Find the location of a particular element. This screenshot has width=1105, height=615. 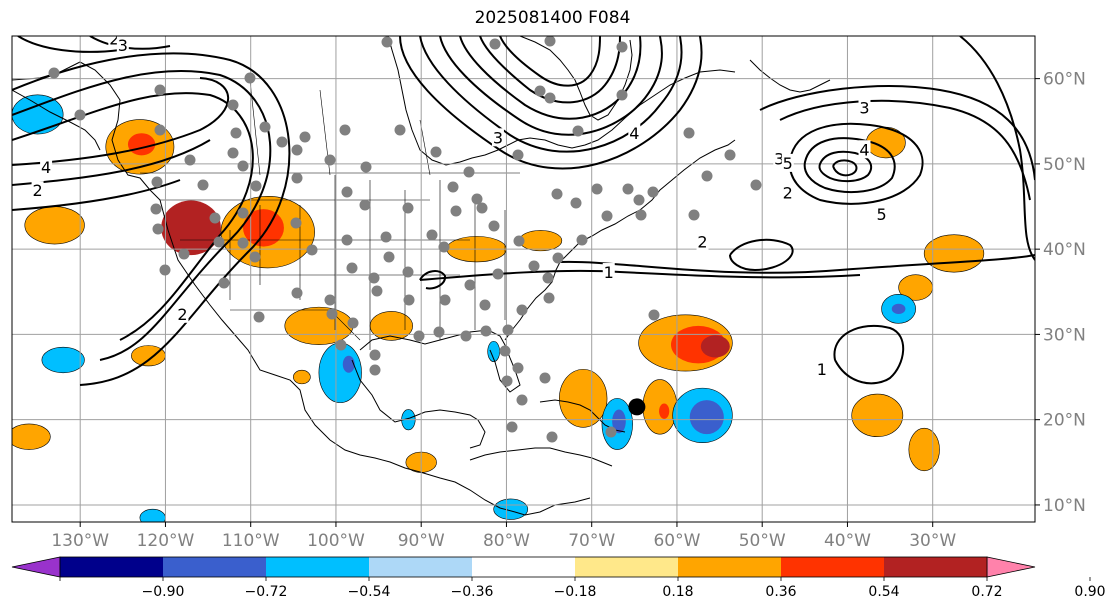

colorbar-tick-label: −0.36 is located at coordinates (472, 592).